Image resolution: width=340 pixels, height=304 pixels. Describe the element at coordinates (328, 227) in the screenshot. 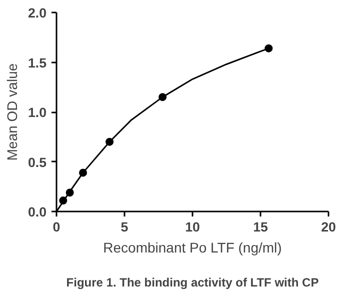

I see `x-tick-label: 20` at that location.